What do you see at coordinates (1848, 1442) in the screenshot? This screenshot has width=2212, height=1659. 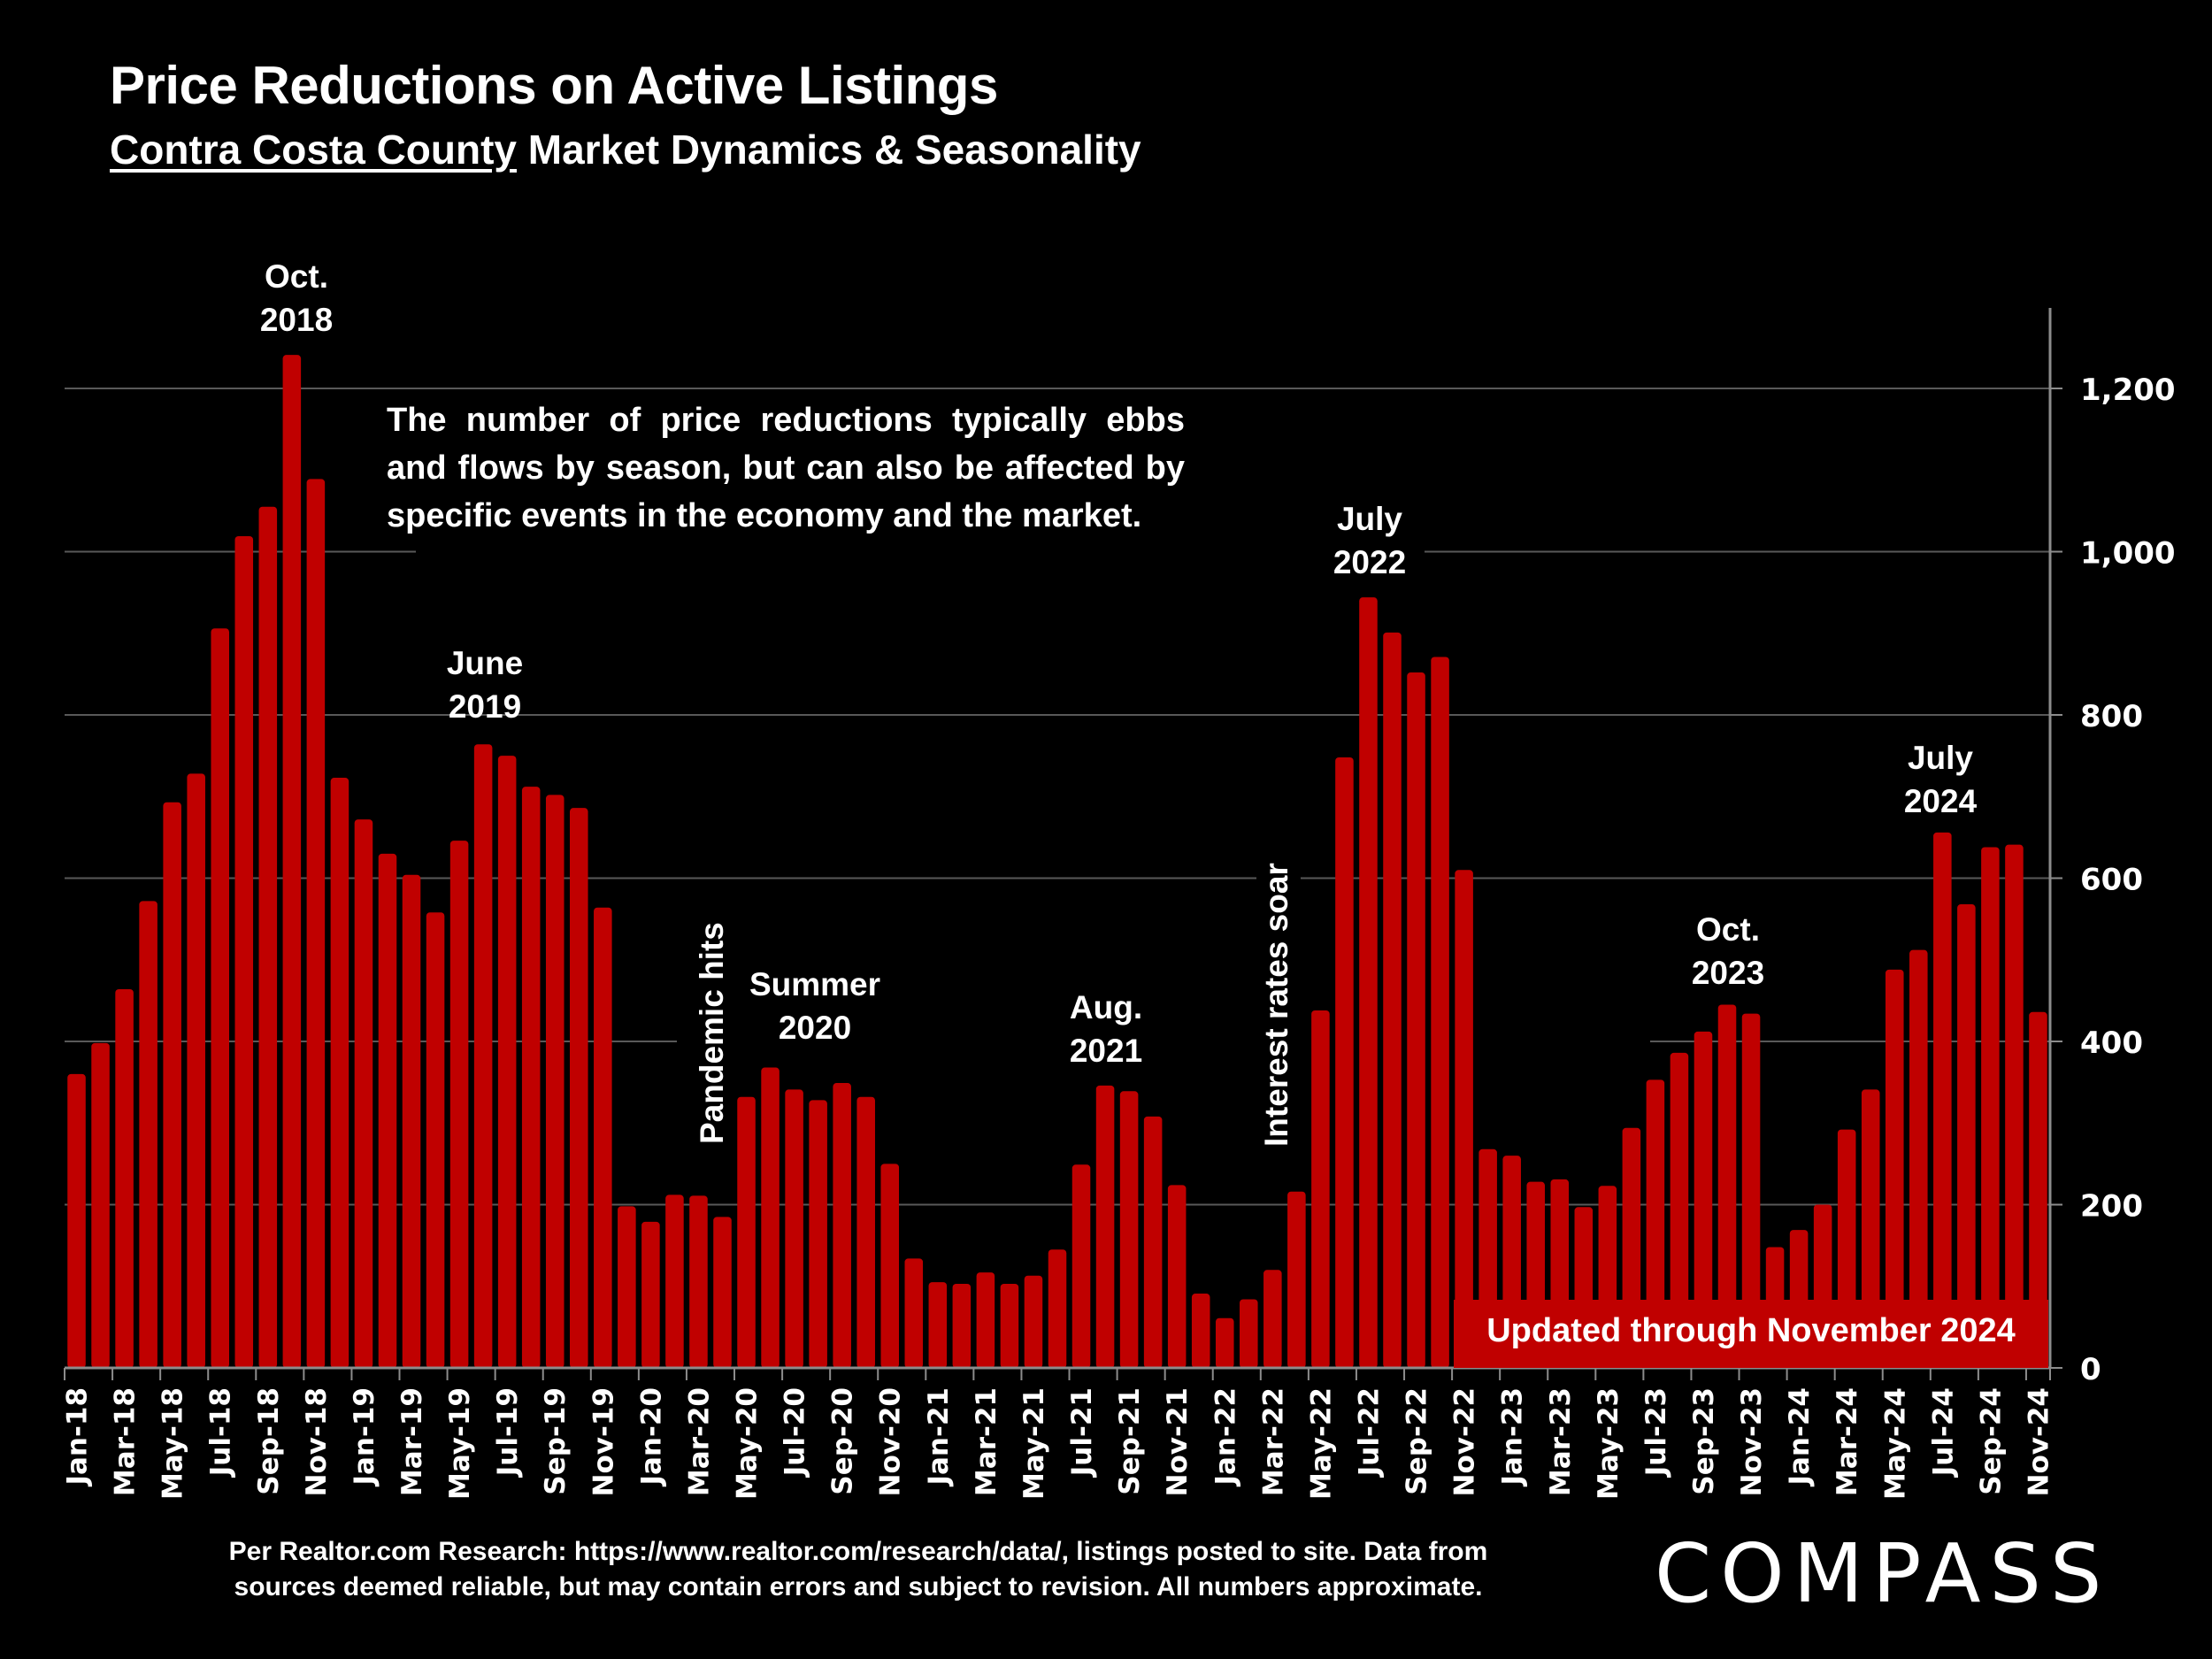 I see `x-tick-label: Mar-24` at bounding box center [1848, 1442].